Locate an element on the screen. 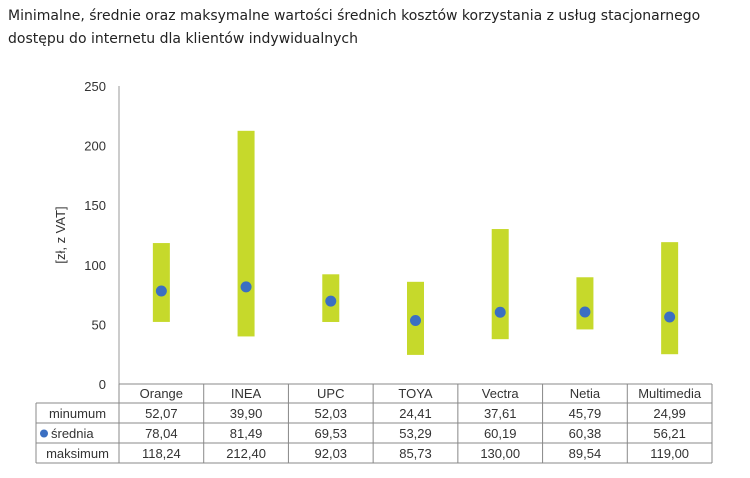  category-label: Netia is located at coordinates (585, 393).